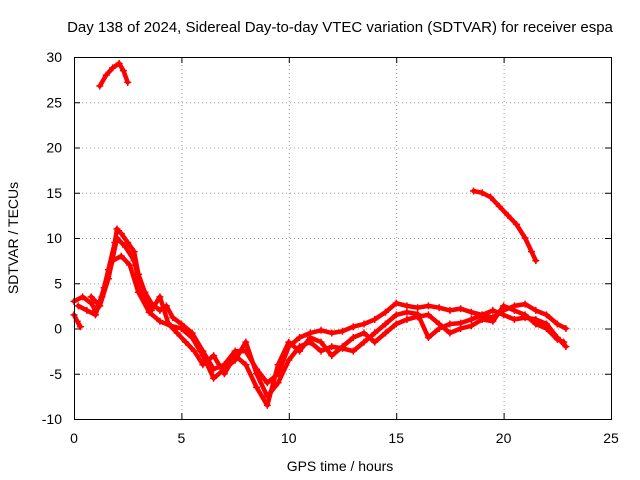 The image size is (640, 480). What do you see at coordinates (54, 148) in the screenshot?
I see `y-tick-label: 20` at bounding box center [54, 148].